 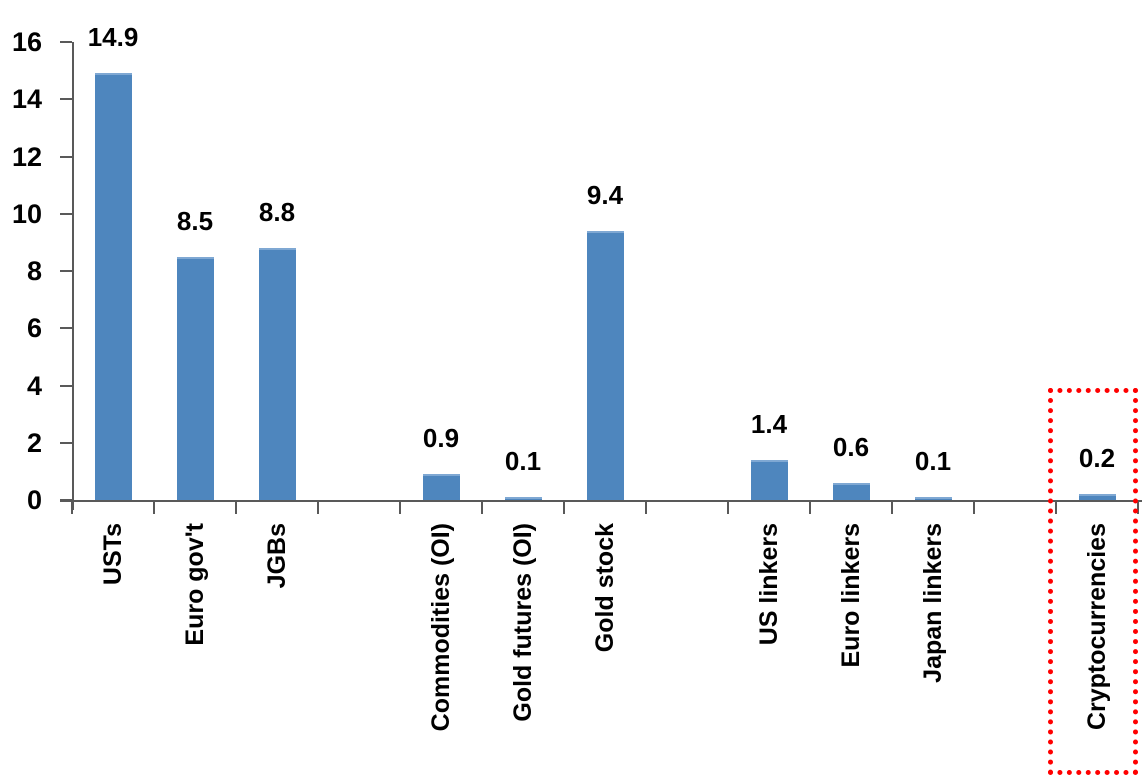 I want to click on y-axis-tick-label: 4, so click(x=34, y=385).